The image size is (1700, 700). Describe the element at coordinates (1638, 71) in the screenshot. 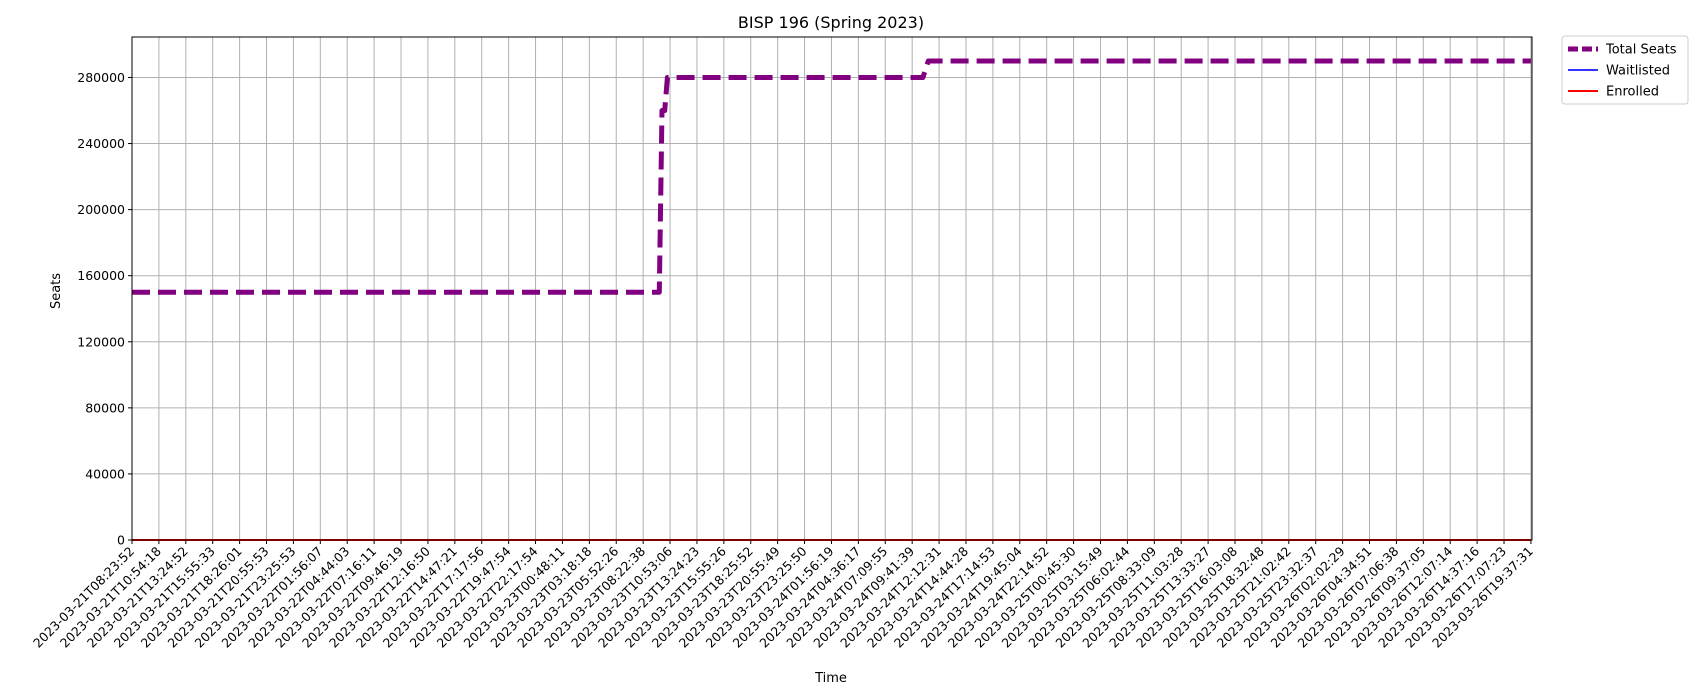

I see `legend-label: Waitlisted` at that location.